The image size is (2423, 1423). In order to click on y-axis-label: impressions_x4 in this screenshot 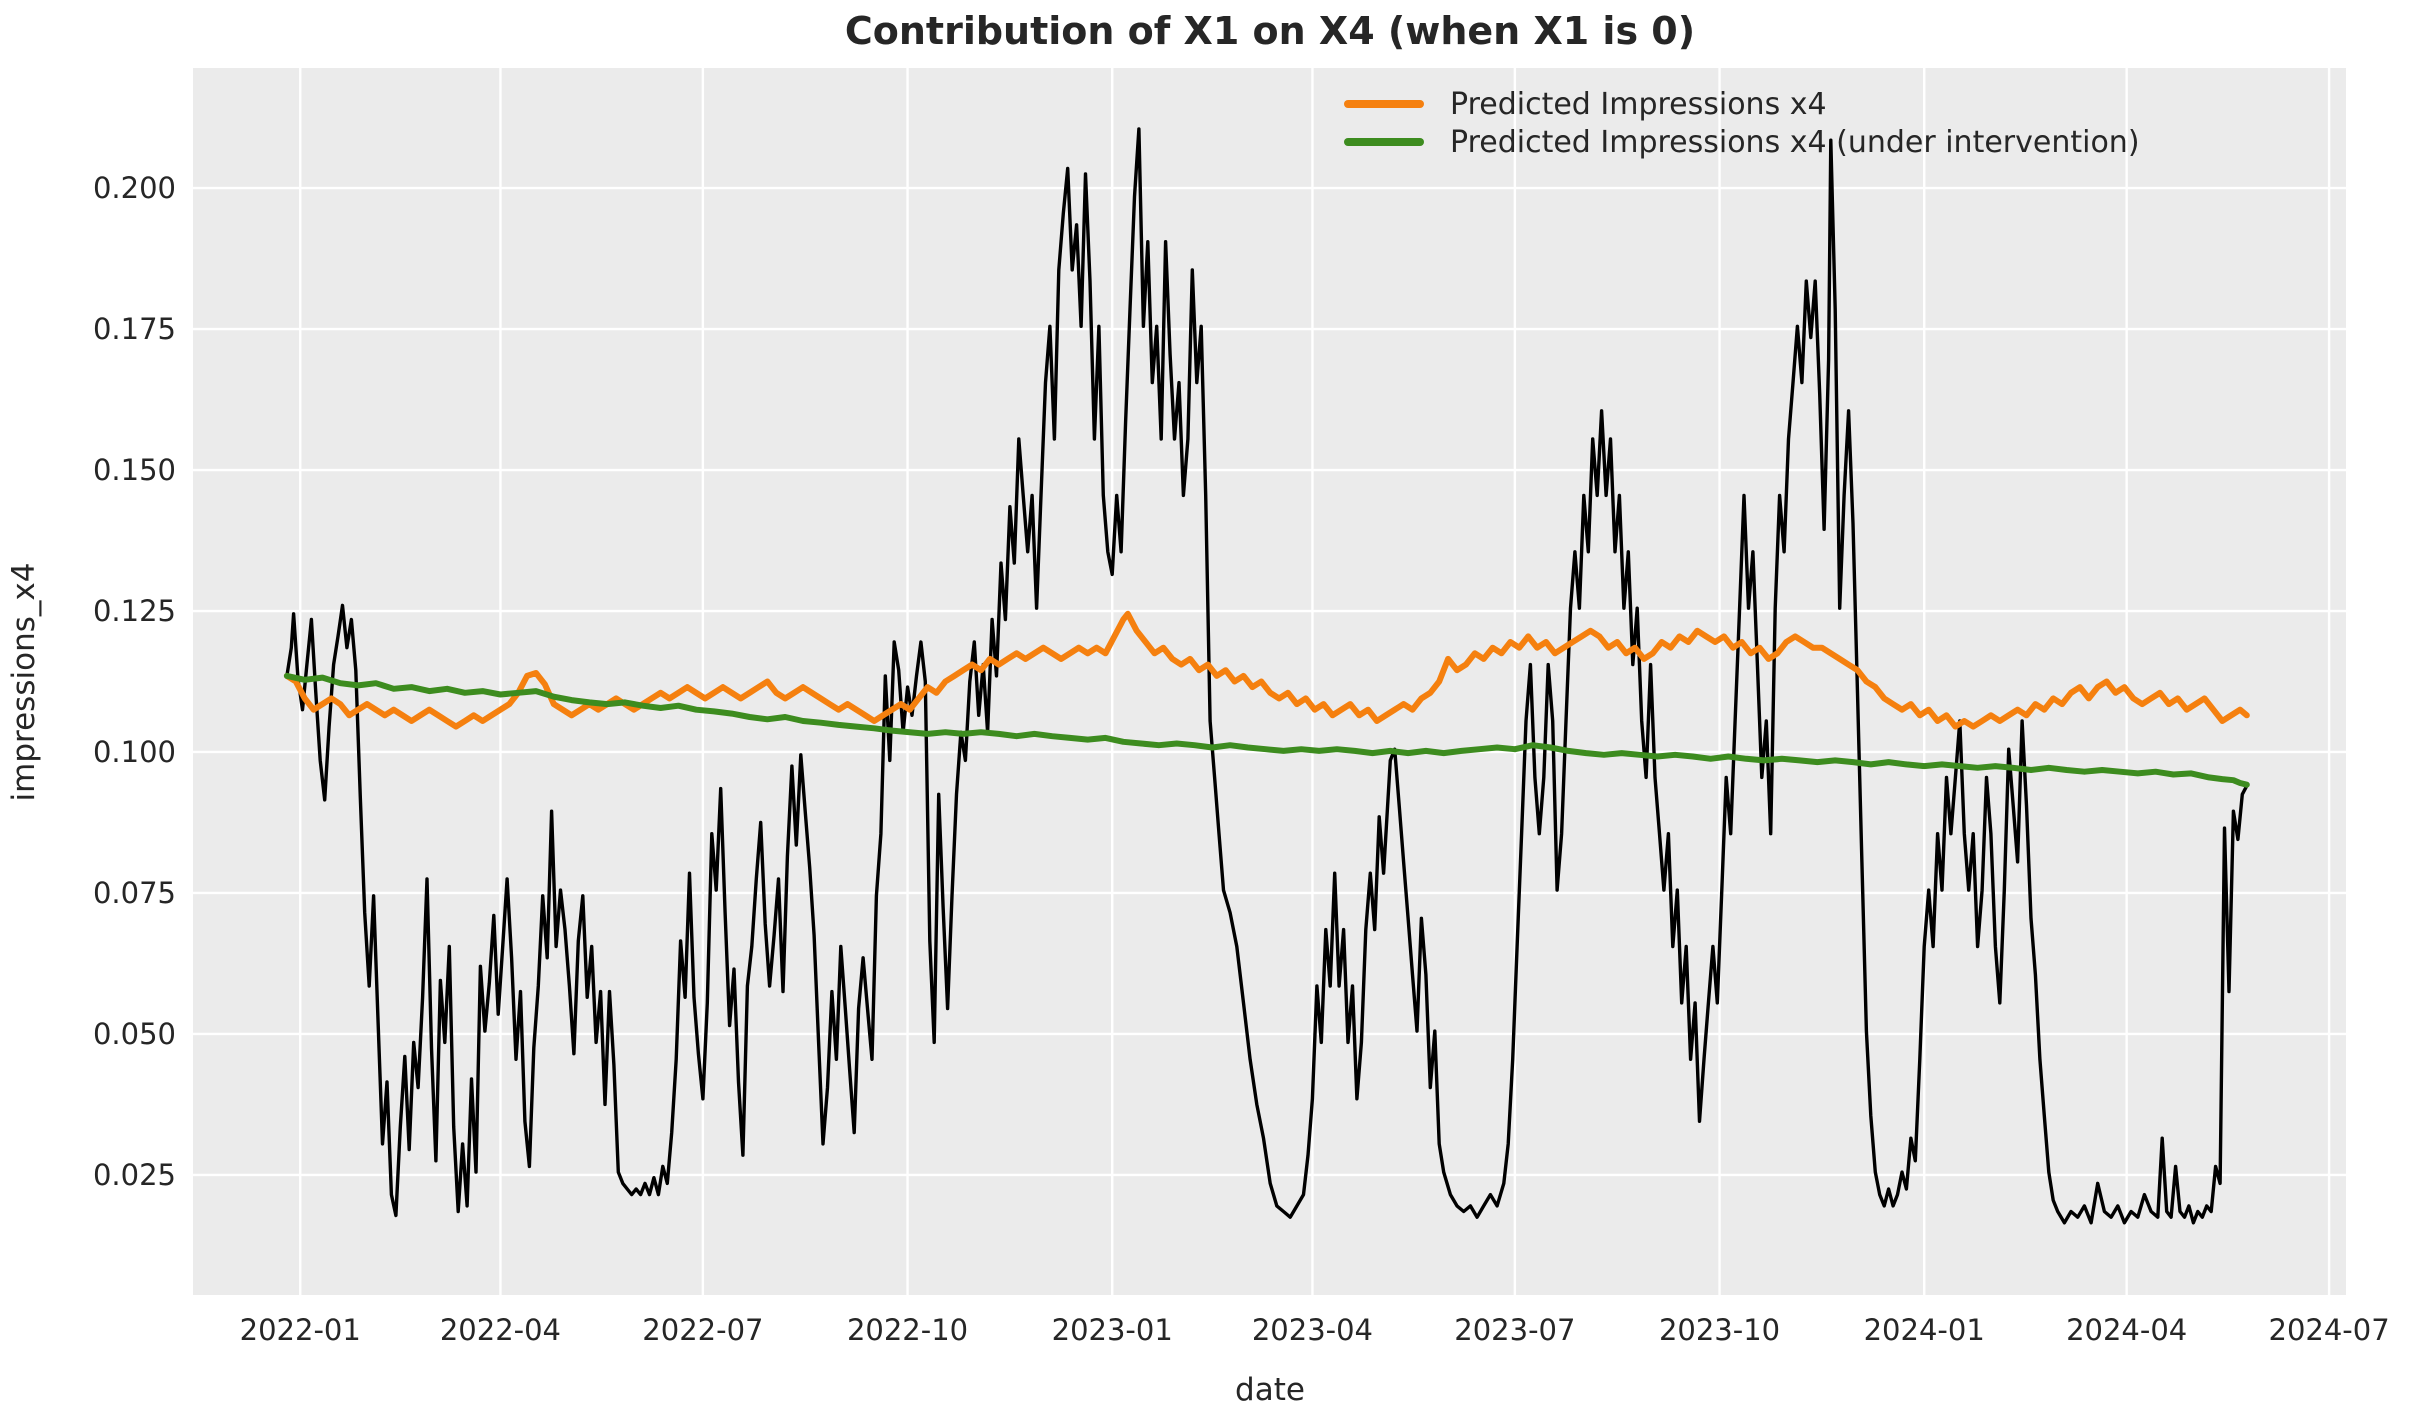, I will do `click(24, 682)`.